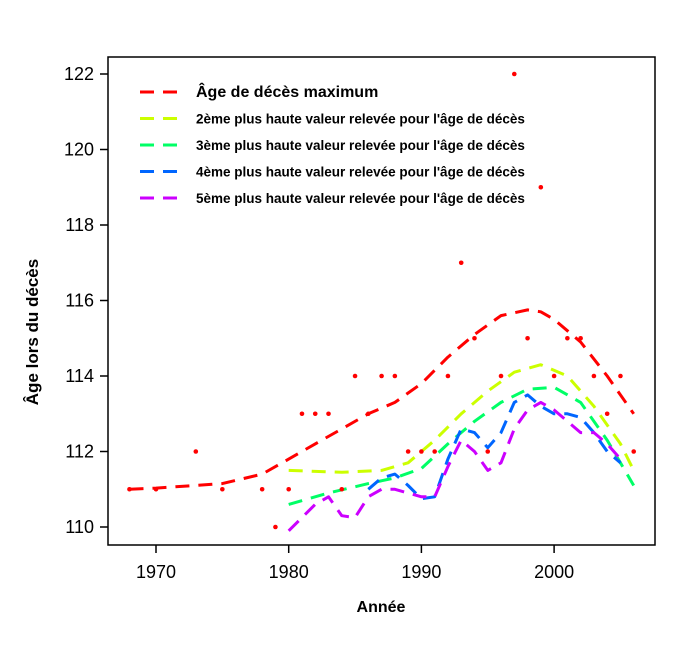  What do you see at coordinates (79, 376) in the screenshot?
I see `y-tick-label: 114` at bounding box center [79, 376].